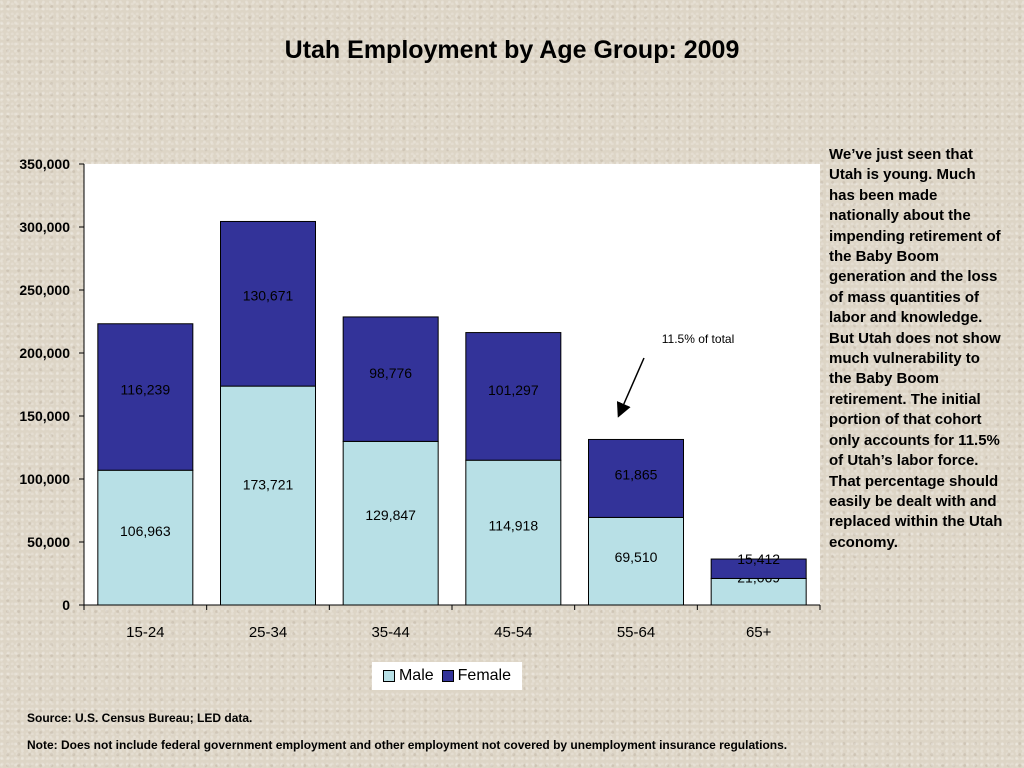 Image resolution: width=1024 pixels, height=768 pixels. What do you see at coordinates (636, 557) in the screenshot?
I see `data-label-male-55-64: 69,510` at bounding box center [636, 557].